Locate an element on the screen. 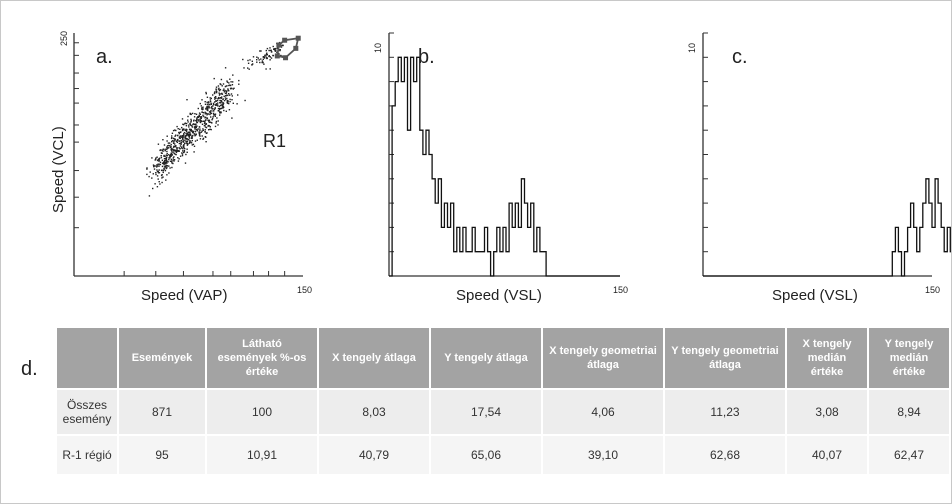 Image resolution: width=952 pixels, height=504 pixels. table-cell: 100 is located at coordinates (262, 412).